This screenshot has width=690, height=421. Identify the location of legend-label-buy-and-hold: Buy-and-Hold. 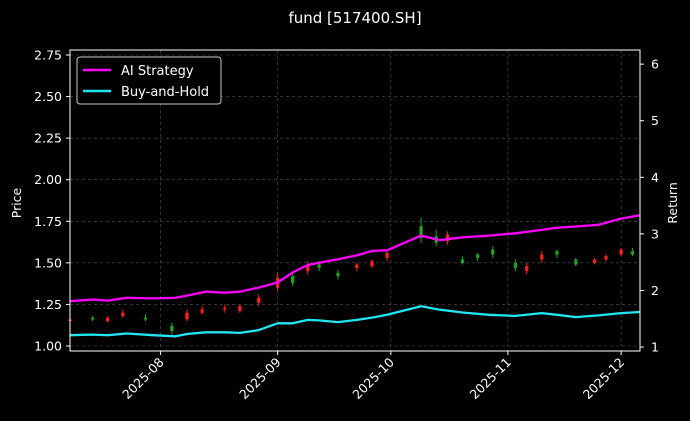
(165, 92).